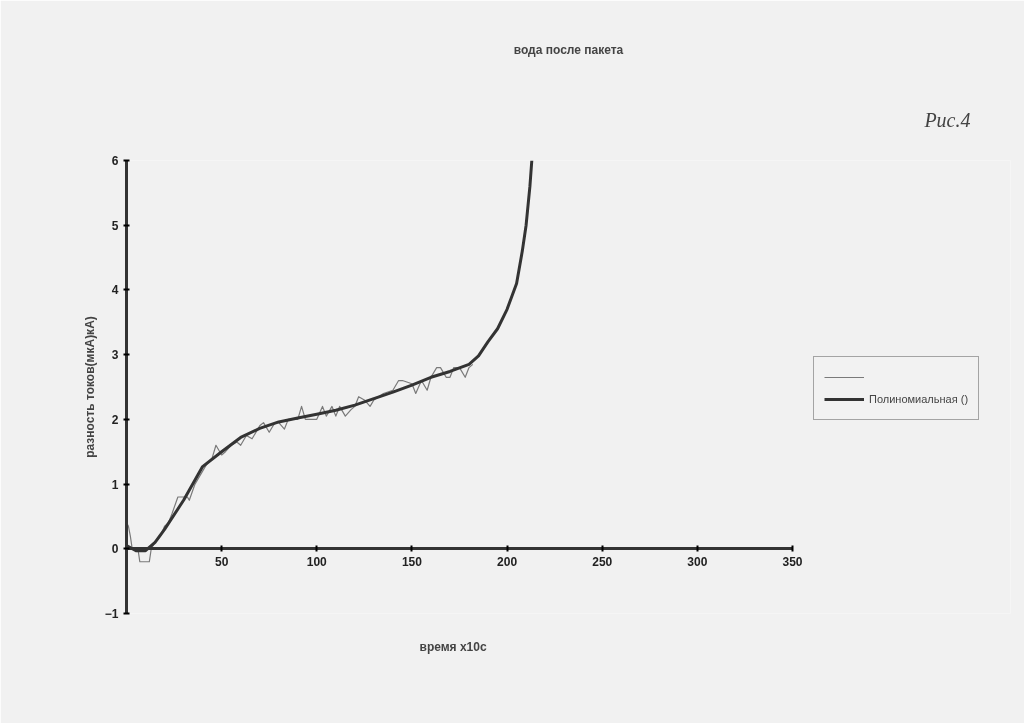 The height and width of the screenshot is (723, 1024). What do you see at coordinates (507, 561) in the screenshot?
I see `x-tick-label: 200` at bounding box center [507, 561].